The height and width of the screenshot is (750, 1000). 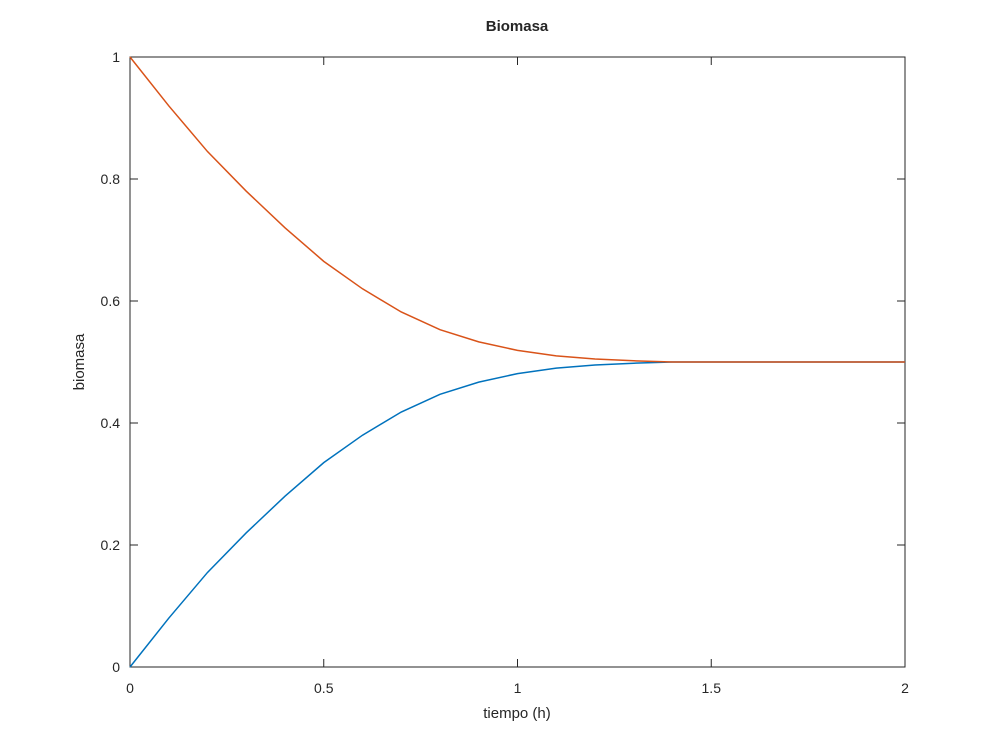 What do you see at coordinates (111, 301) in the screenshot?
I see `y-tick-label: 0.6` at bounding box center [111, 301].